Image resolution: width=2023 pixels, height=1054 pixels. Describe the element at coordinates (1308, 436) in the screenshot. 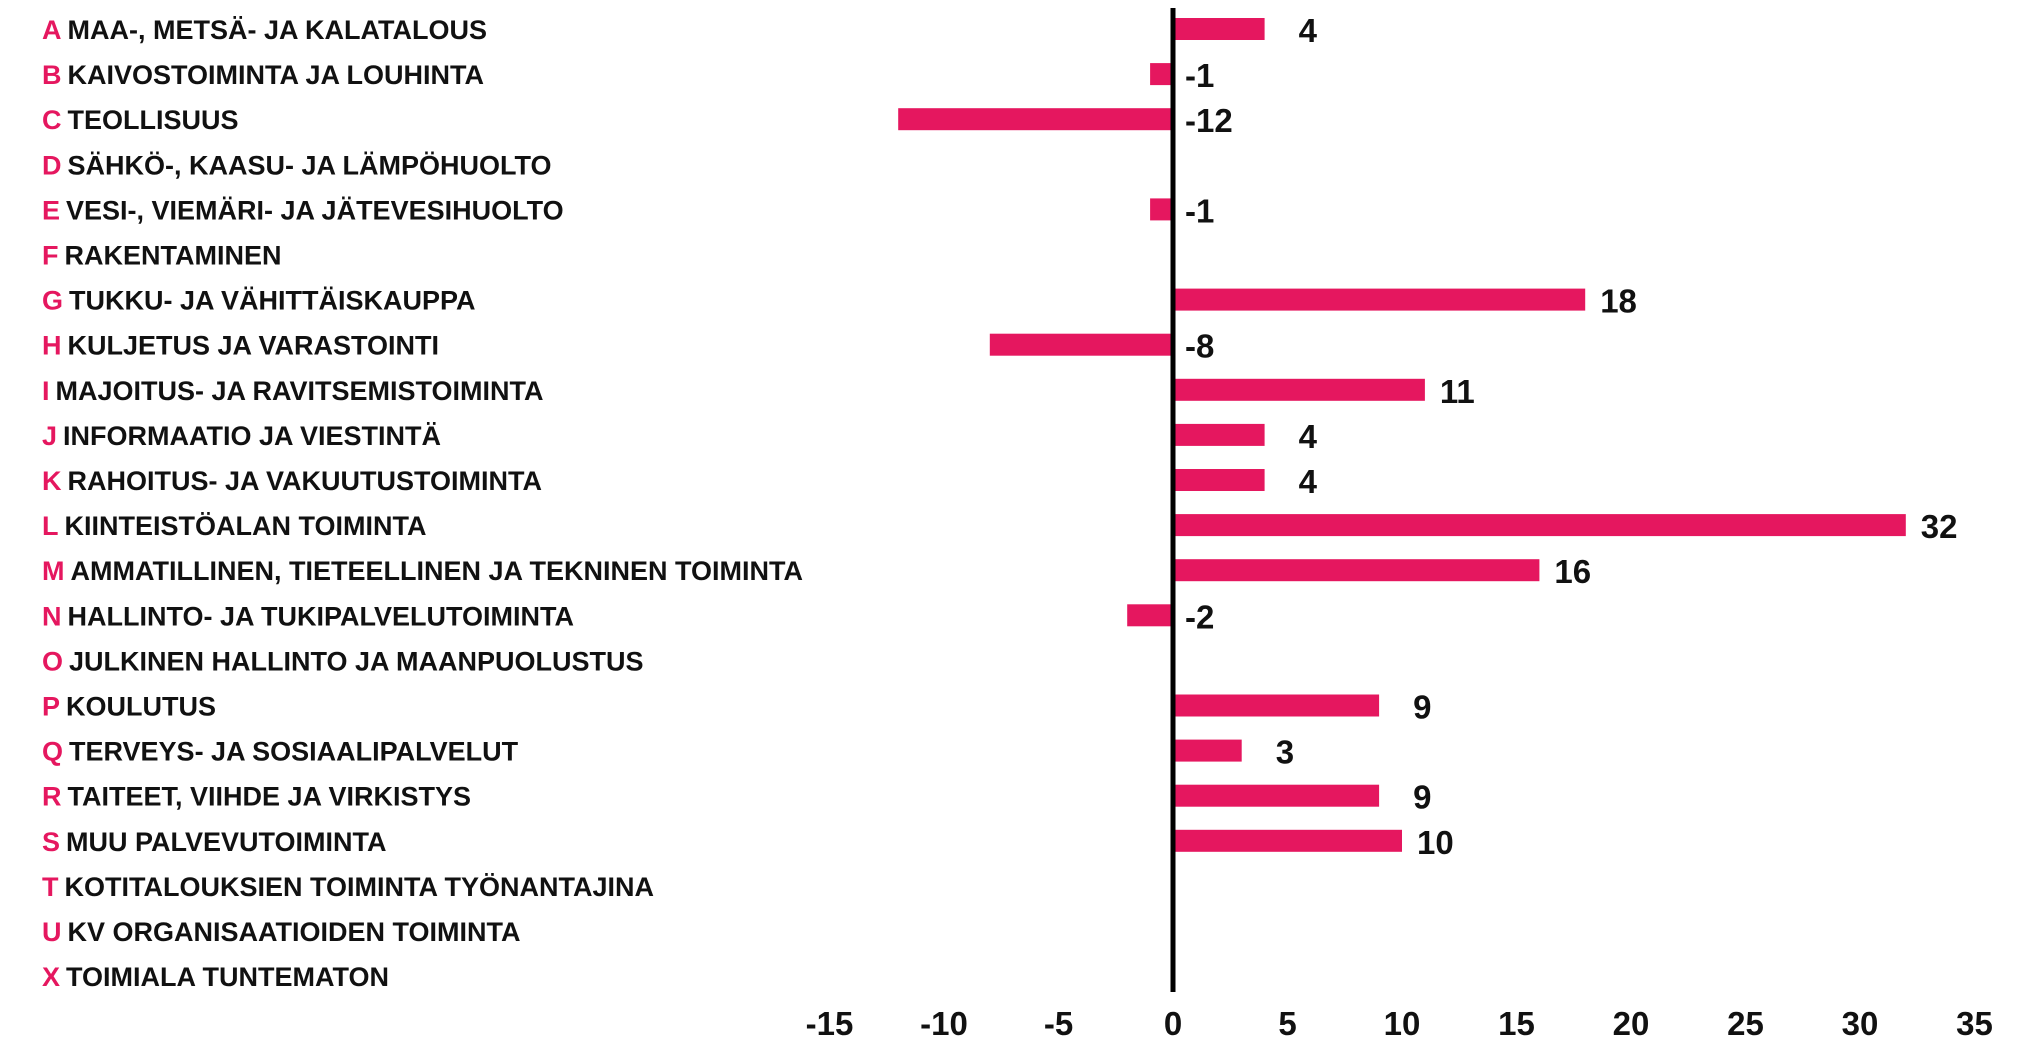

I see `value-label-j: 4` at that location.